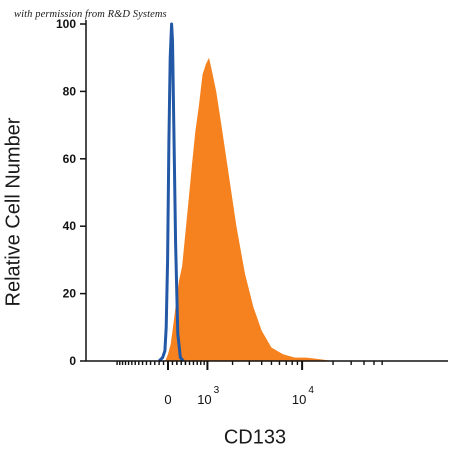  What do you see at coordinates (70, 294) in the screenshot?
I see `y-tick-label: 20` at bounding box center [70, 294].